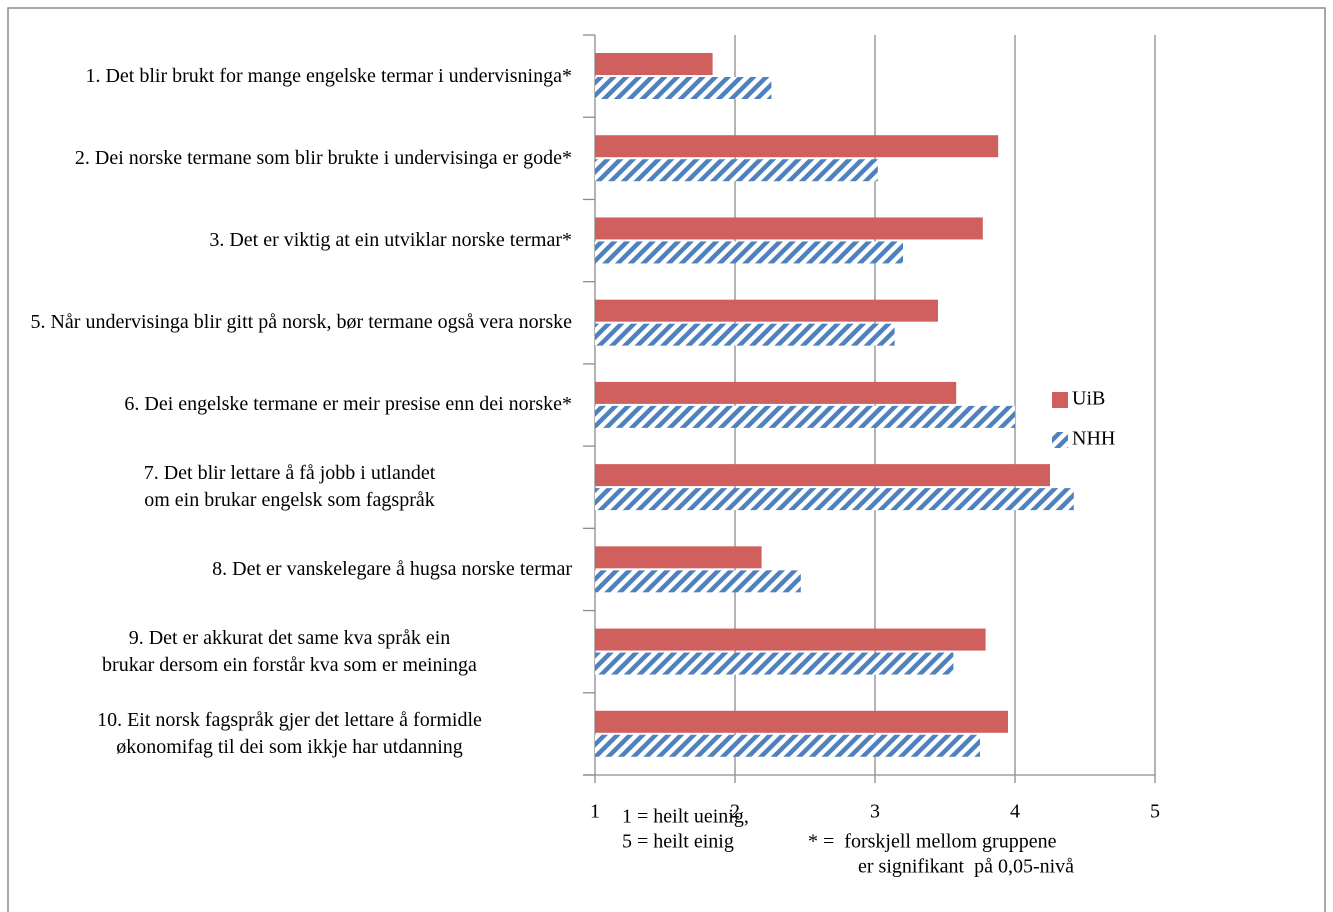 The height and width of the screenshot is (912, 1333). I want to click on annotation: 1 = heilt ueinig,, so click(685, 817).